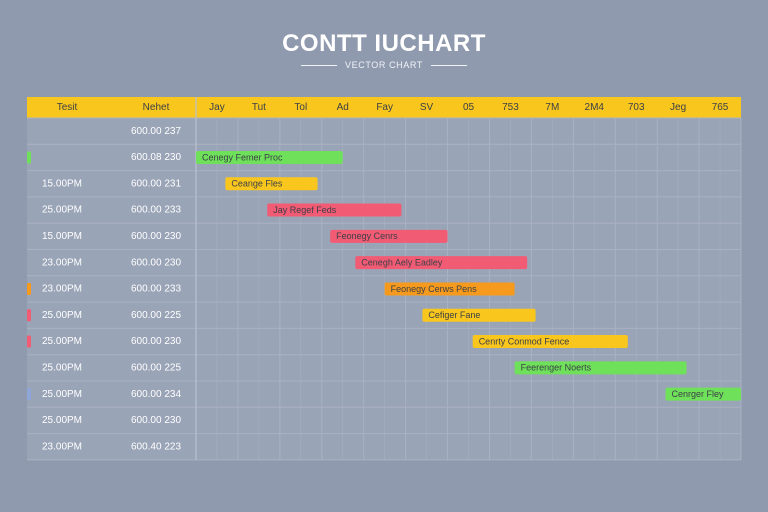 Image resolution: width=768 pixels, height=512 pixels. I want to click on timeline-tick-label: Tut, so click(259, 107).